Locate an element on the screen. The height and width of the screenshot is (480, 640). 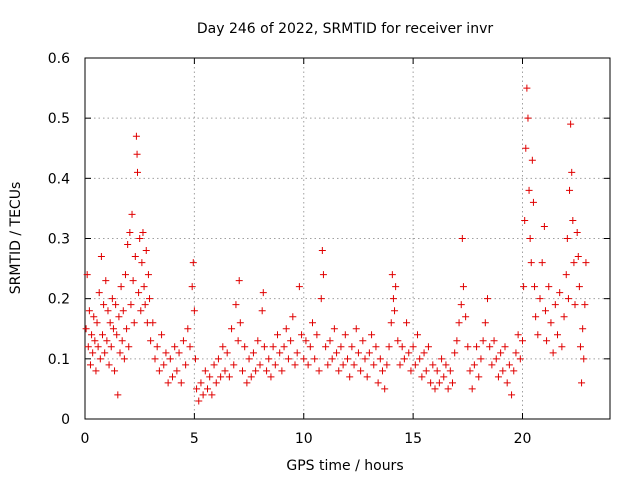
y-axis-label: SRMTID / TECUs is located at coordinates (16, 238).